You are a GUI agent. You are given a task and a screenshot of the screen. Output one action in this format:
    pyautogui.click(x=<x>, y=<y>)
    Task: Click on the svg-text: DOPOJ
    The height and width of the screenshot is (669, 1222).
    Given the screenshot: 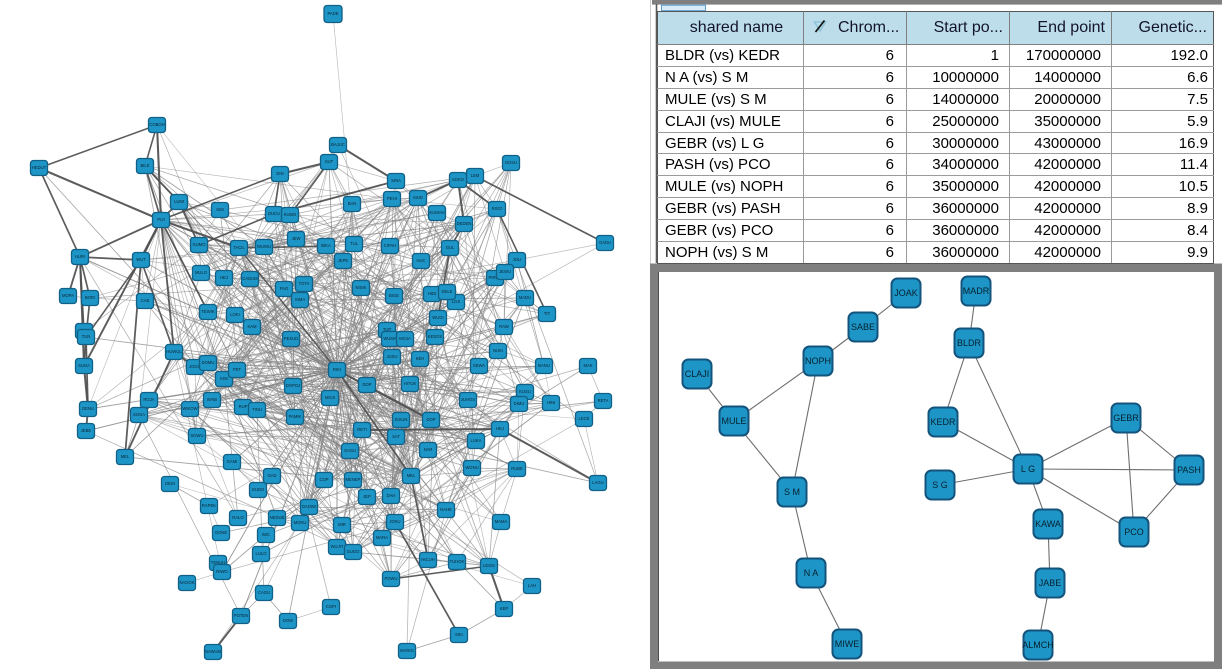 What is the action you would take?
    pyautogui.click(x=293, y=385)
    